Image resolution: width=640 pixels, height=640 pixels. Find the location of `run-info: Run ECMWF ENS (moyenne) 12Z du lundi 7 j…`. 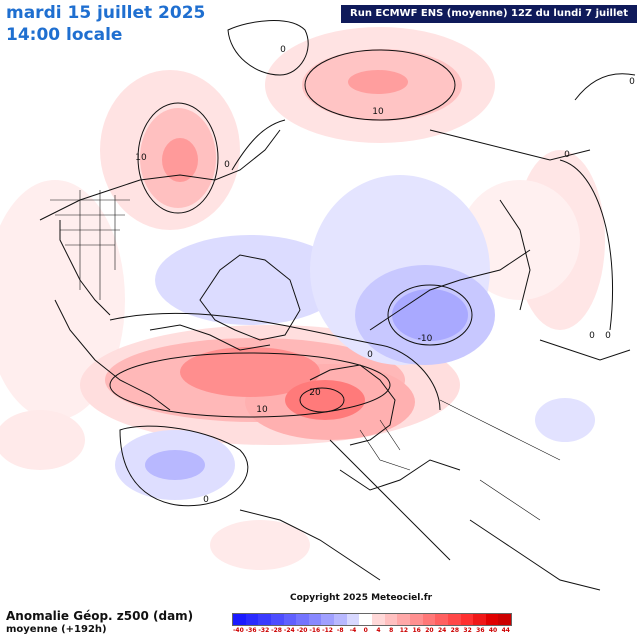

run-info: Run ECMWF ENS (moyenne) 12Z du lundi 7 j… is located at coordinates (489, 21).